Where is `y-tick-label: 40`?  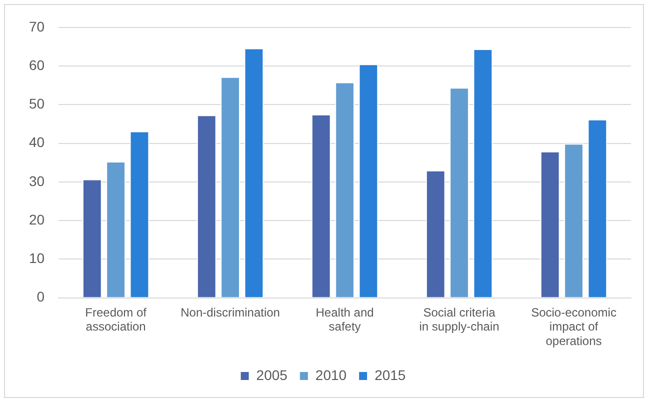
y-tick-label: 40 is located at coordinates (36, 142).